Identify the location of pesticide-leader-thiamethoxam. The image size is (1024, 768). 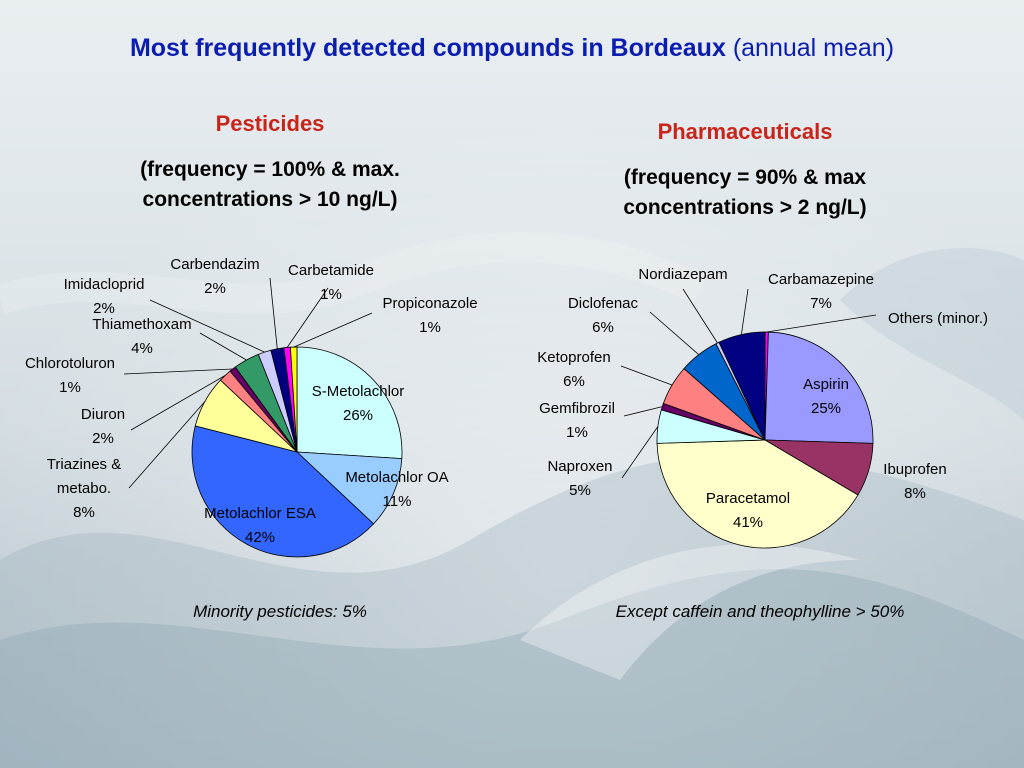
(223, 346).